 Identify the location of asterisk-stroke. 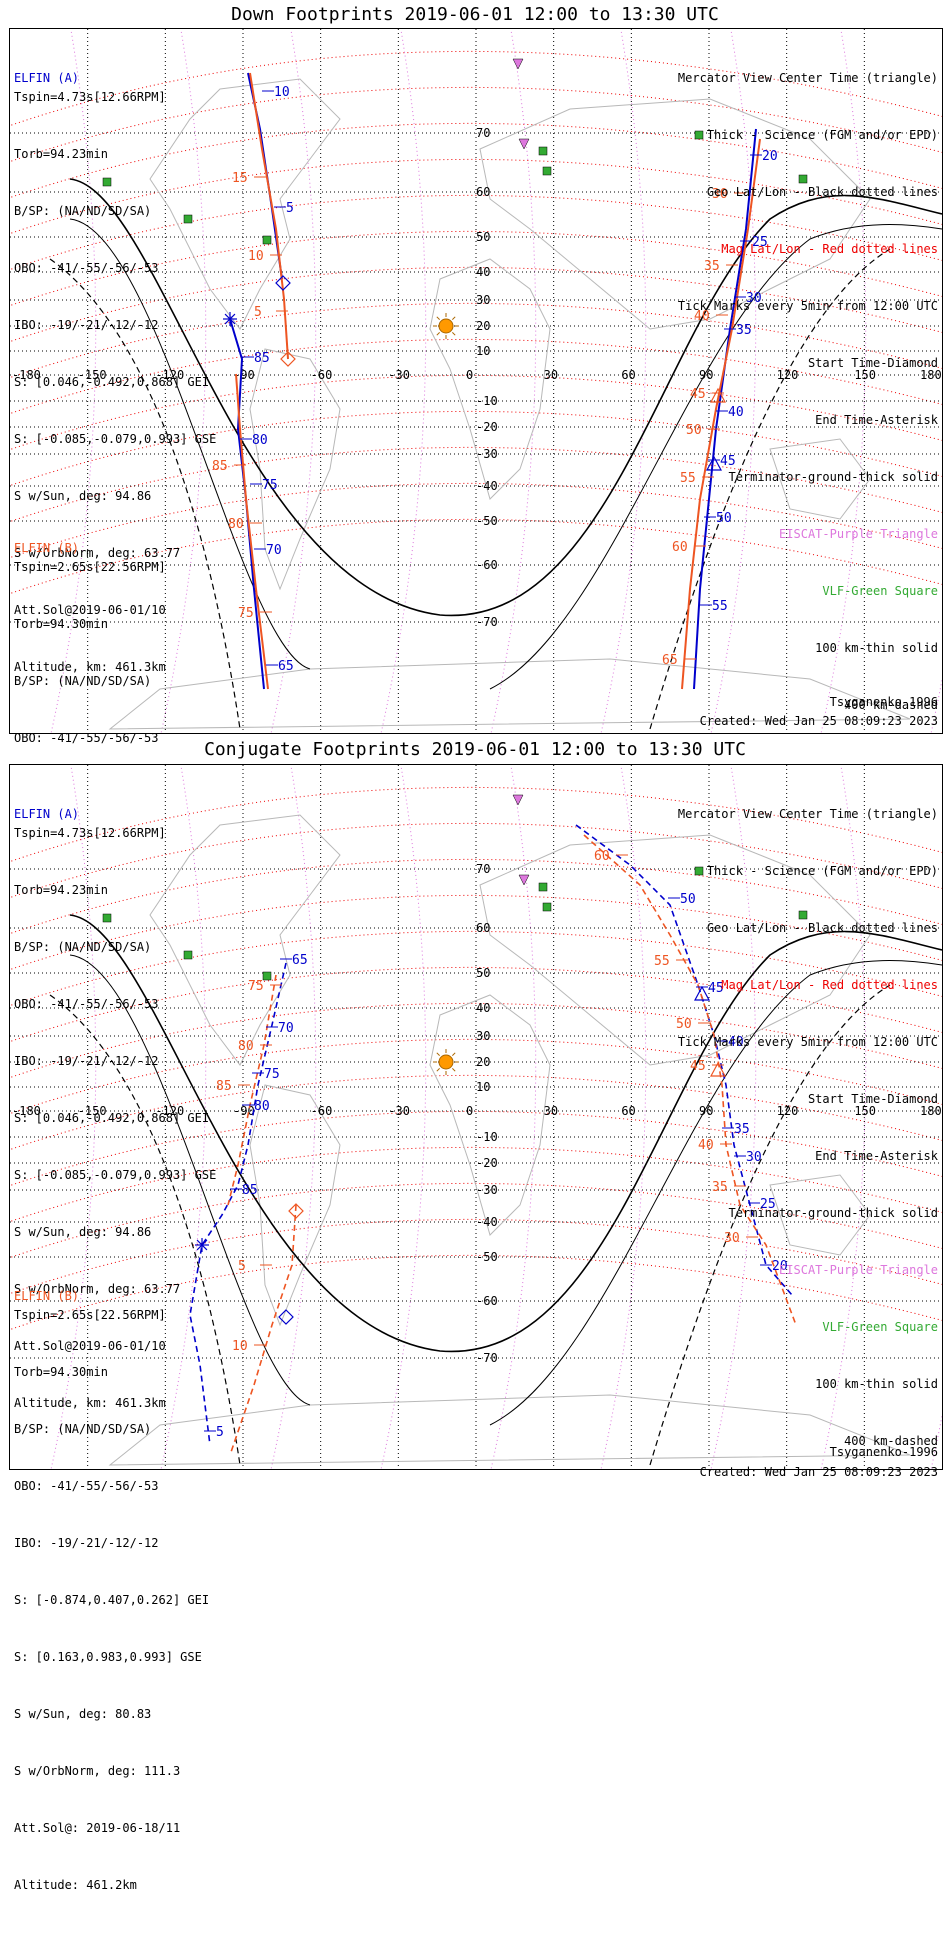
(202, 1245).